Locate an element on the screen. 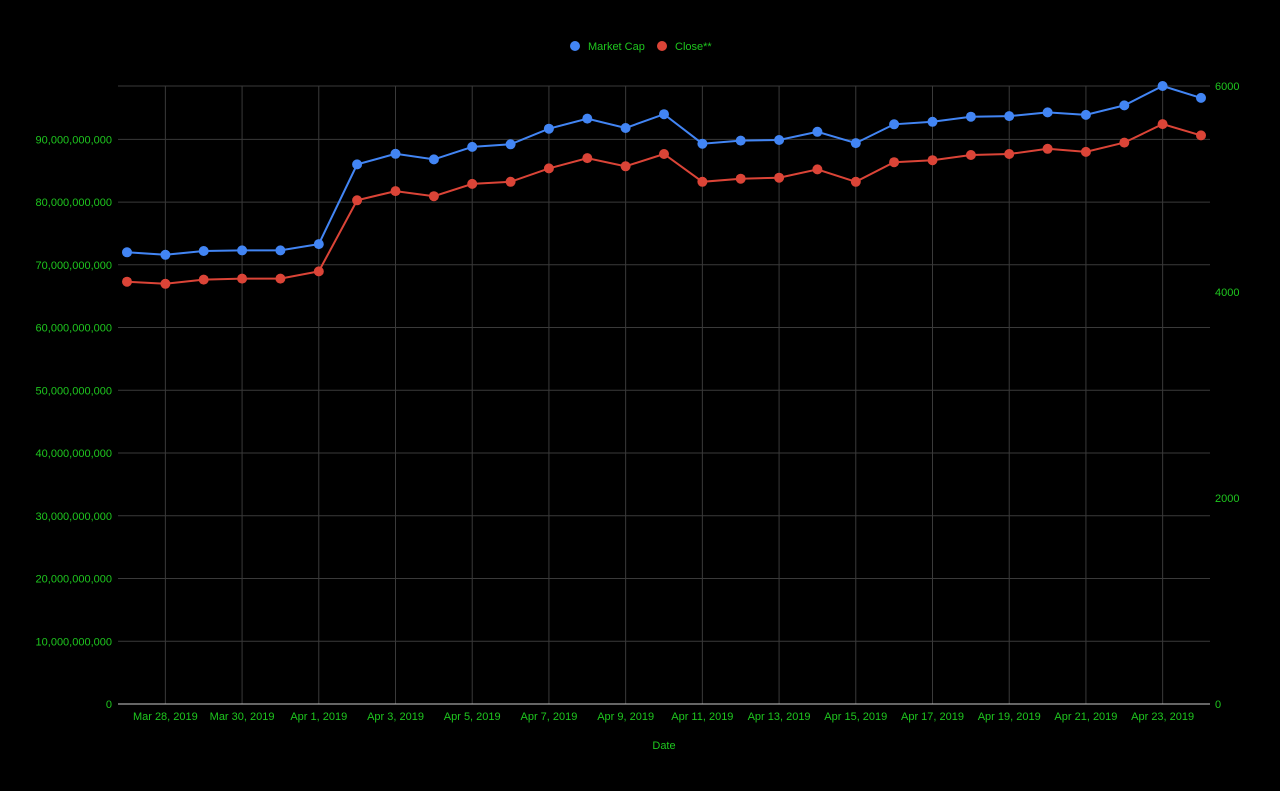 The width and height of the screenshot is (1280, 791). y-left-tick-label: 40,000,000,000 is located at coordinates (74, 454).